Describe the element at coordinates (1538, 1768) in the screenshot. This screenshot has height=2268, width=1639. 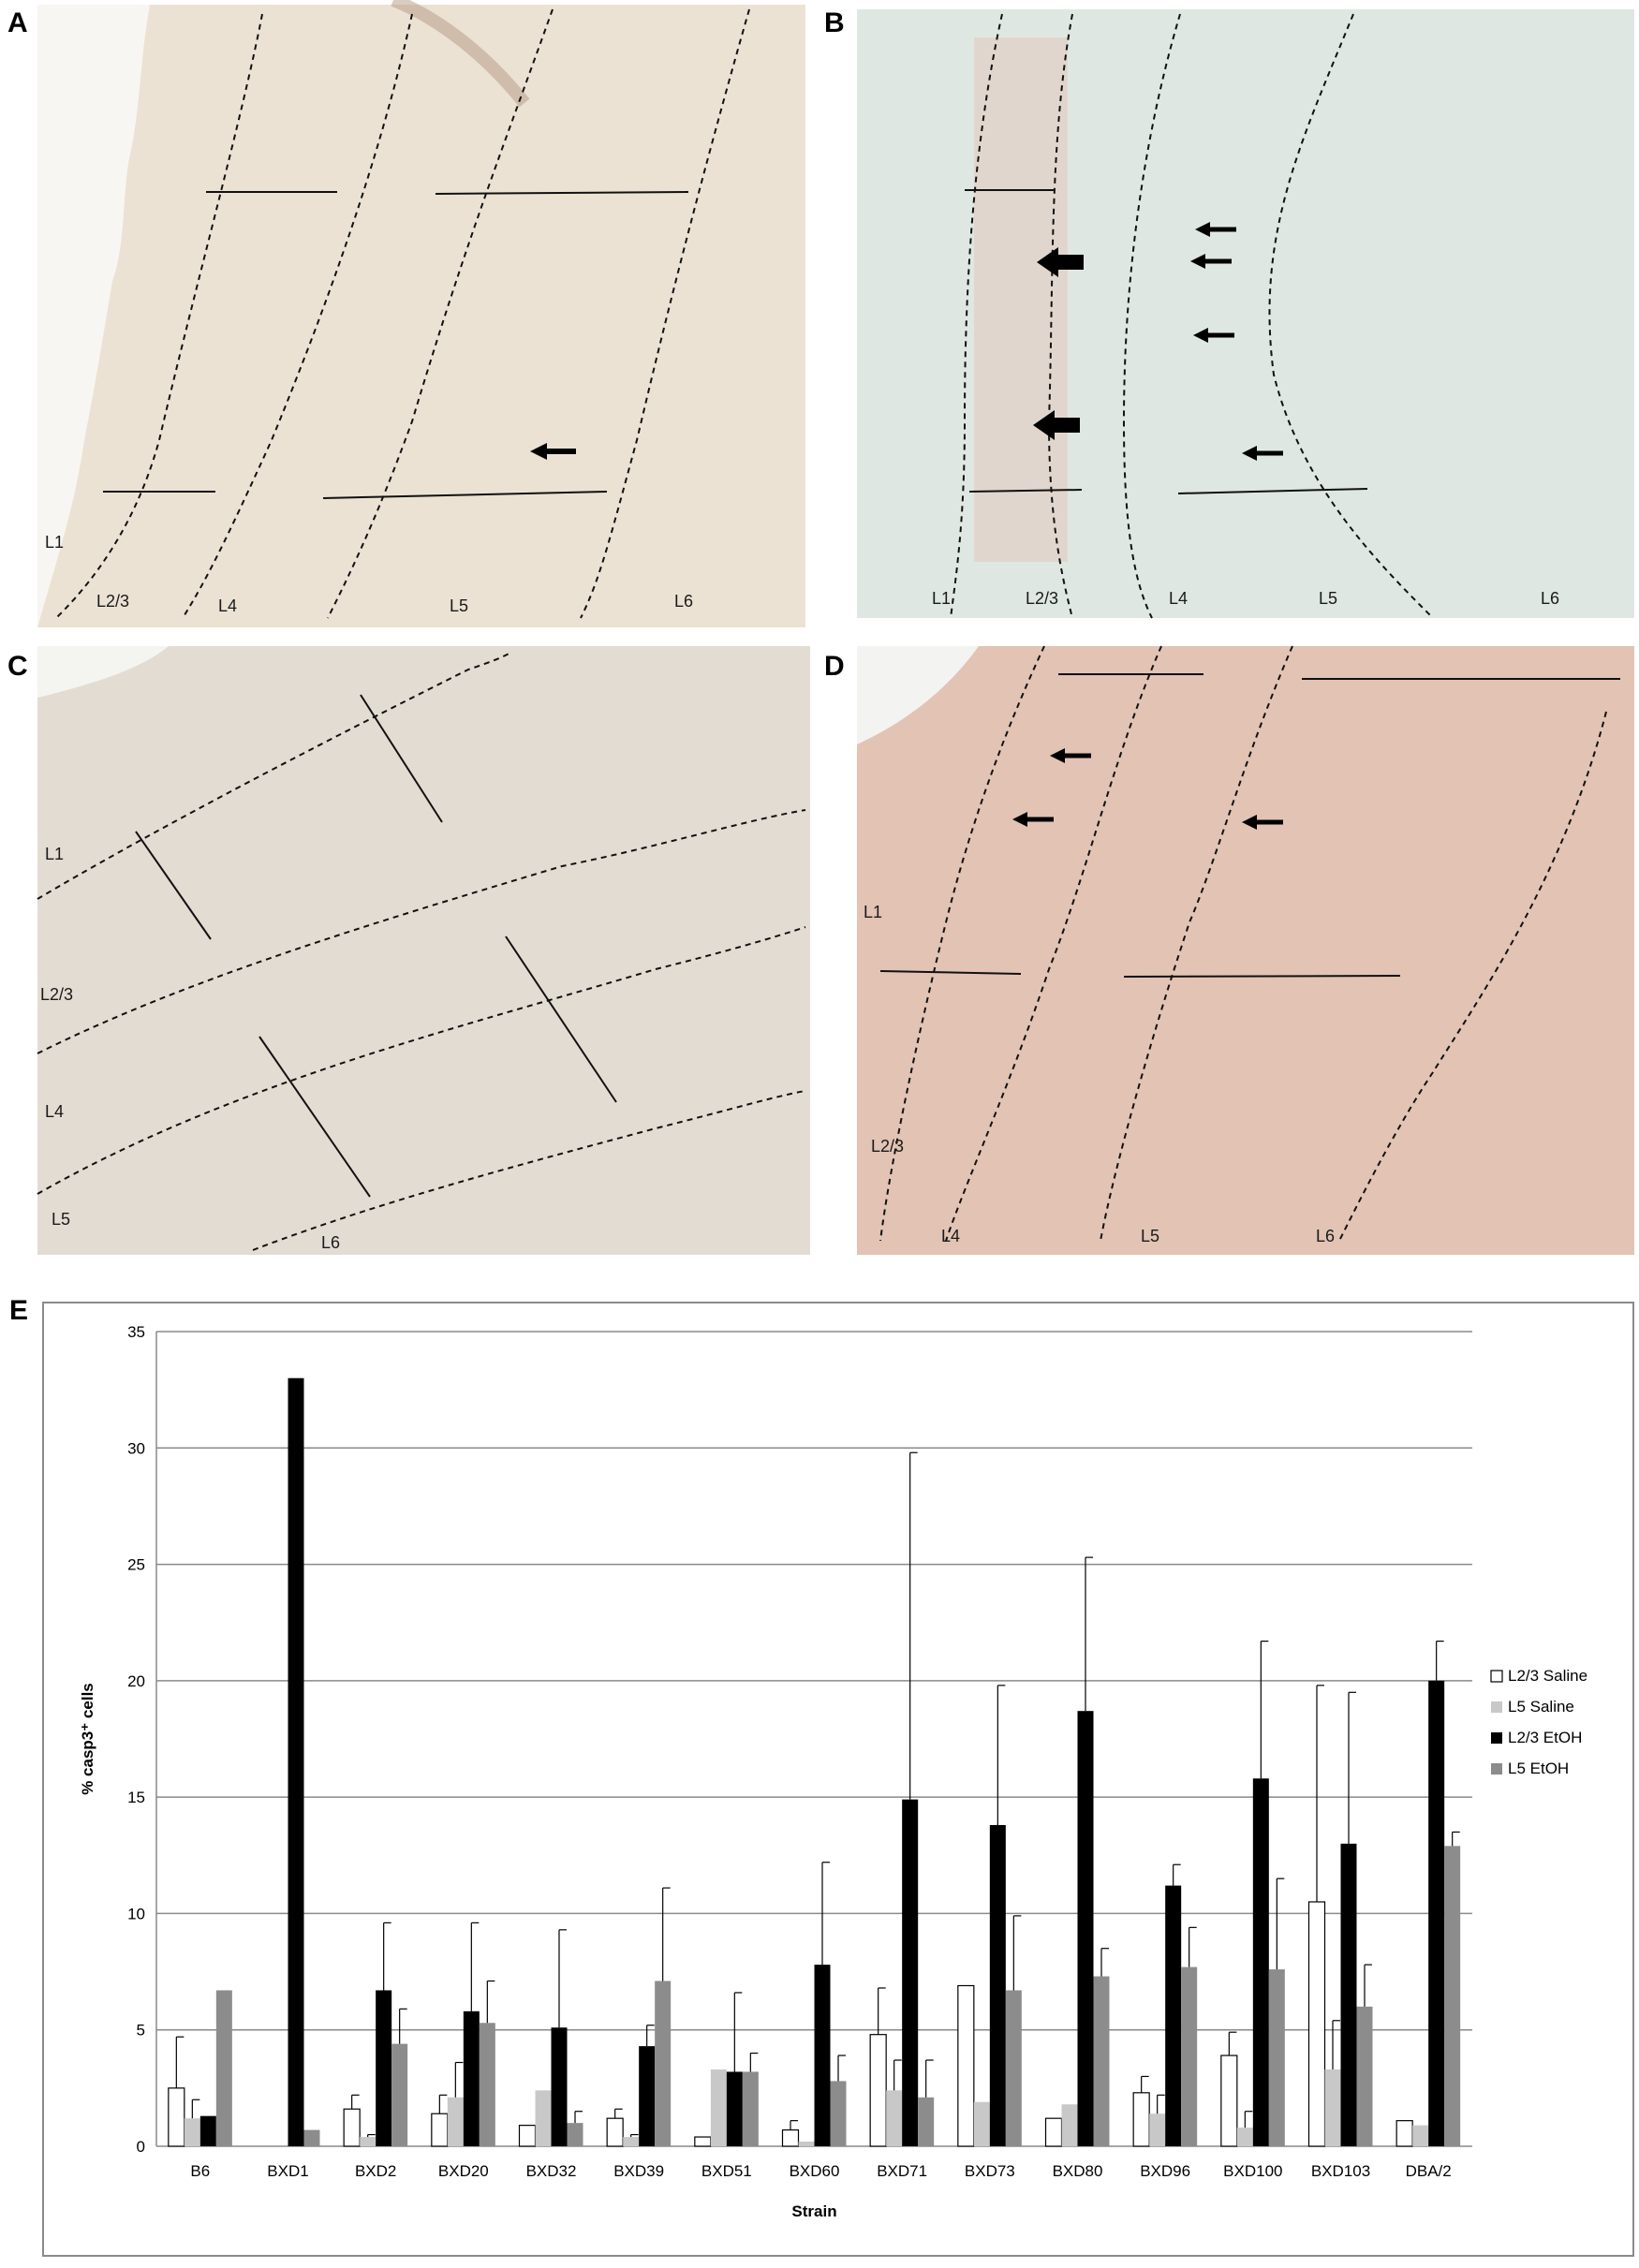
I see `legend-label: L5 EtOH` at that location.